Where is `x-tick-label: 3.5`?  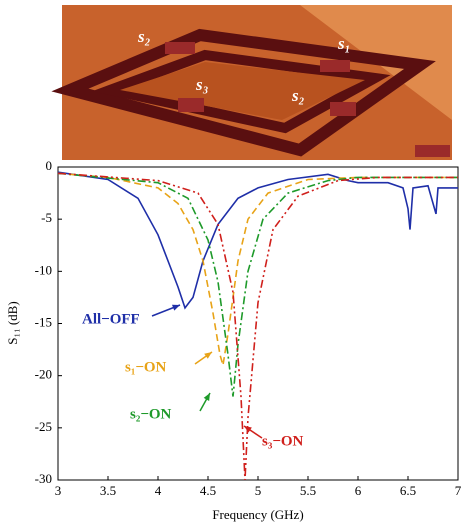 x-tick-label: 3.5 is located at coordinates (108, 490).